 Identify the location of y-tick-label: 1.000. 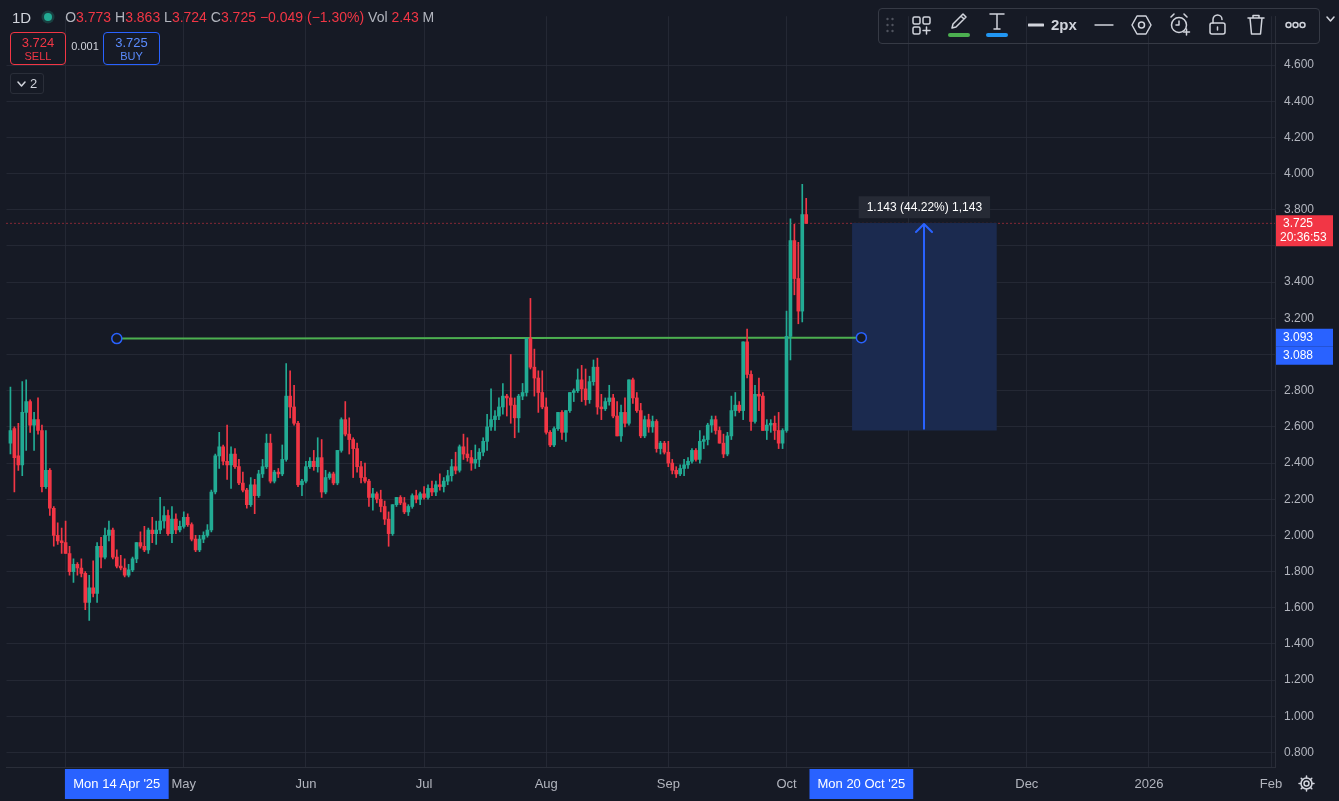
(1299, 715).